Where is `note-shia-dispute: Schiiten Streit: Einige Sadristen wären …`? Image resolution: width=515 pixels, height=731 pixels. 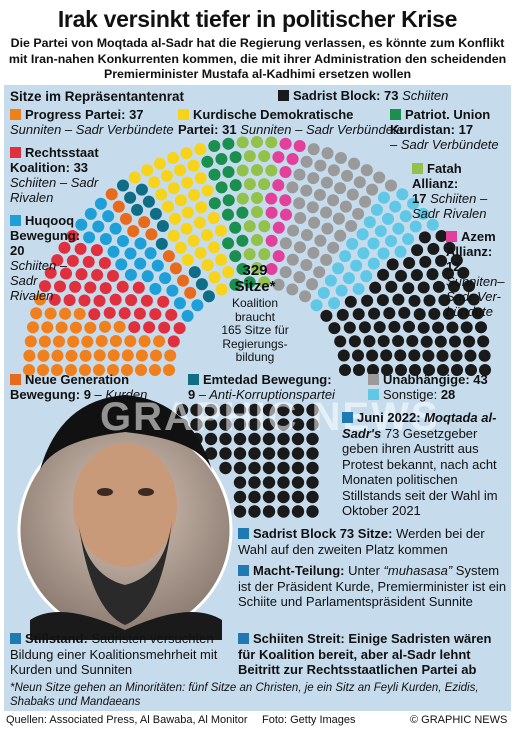
note-shia-dispute: Schiiten Streit: Einige Sadristen wären … is located at coordinates (365, 654).